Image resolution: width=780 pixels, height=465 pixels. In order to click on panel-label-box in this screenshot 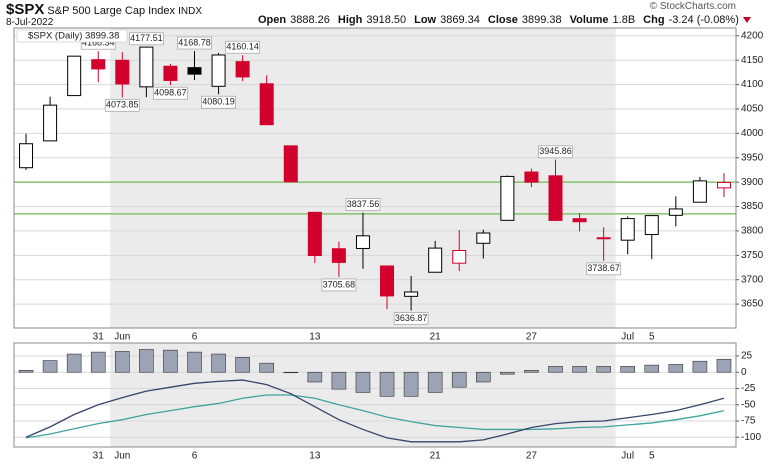, I will do `click(72, 36)`.